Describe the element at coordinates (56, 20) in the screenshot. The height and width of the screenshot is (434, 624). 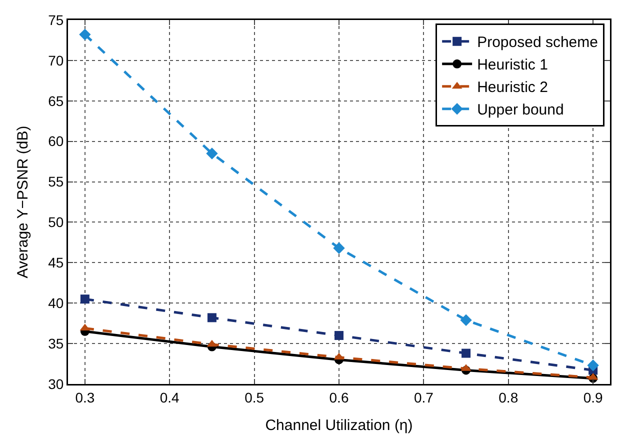
I see `y-tick-label: 75` at that location.